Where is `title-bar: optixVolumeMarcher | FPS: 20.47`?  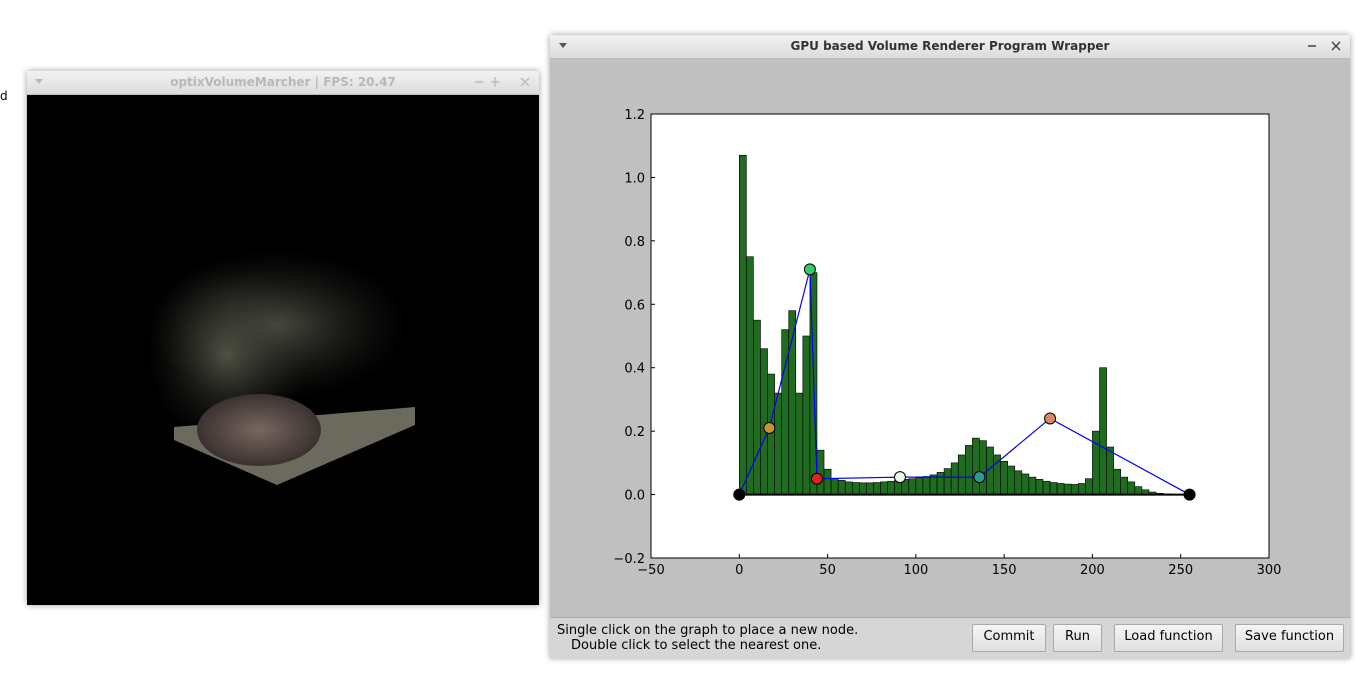
title-bar: optixVolumeMarcher | FPS: 20.47 is located at coordinates (283, 83).